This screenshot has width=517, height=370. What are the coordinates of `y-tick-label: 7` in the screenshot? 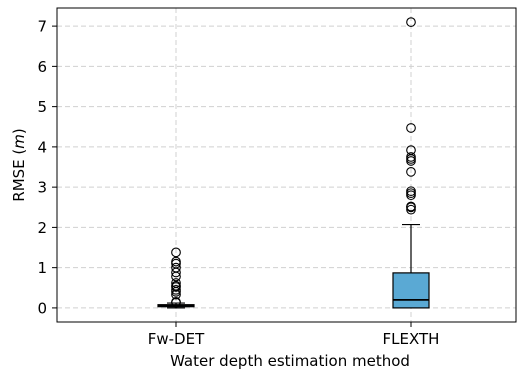 It's located at (42, 27).